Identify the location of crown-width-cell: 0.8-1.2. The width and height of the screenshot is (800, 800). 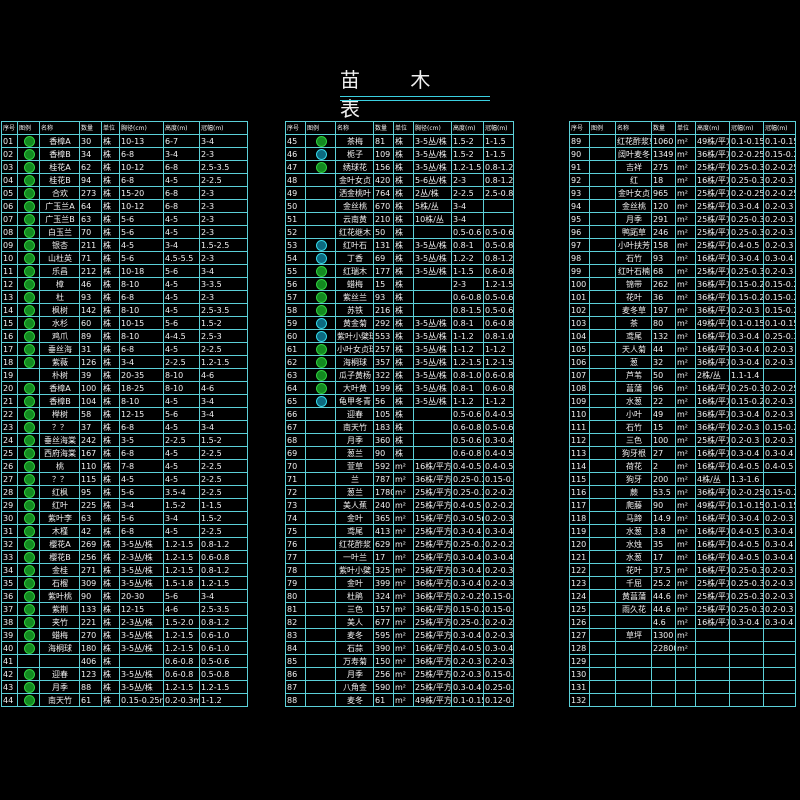
(498, 167).